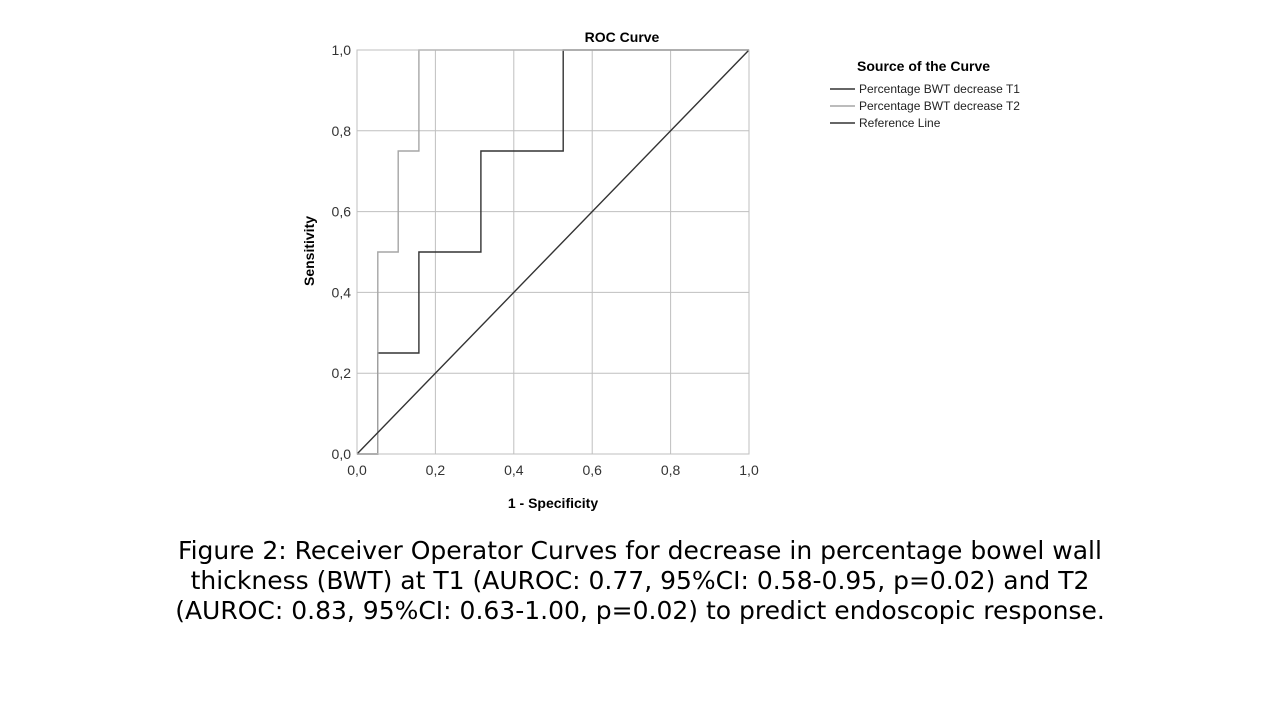 Image resolution: width=1280 pixels, height=720 pixels. Describe the element at coordinates (622, 37) in the screenshot. I see `chart-title: ROC Curve` at that location.